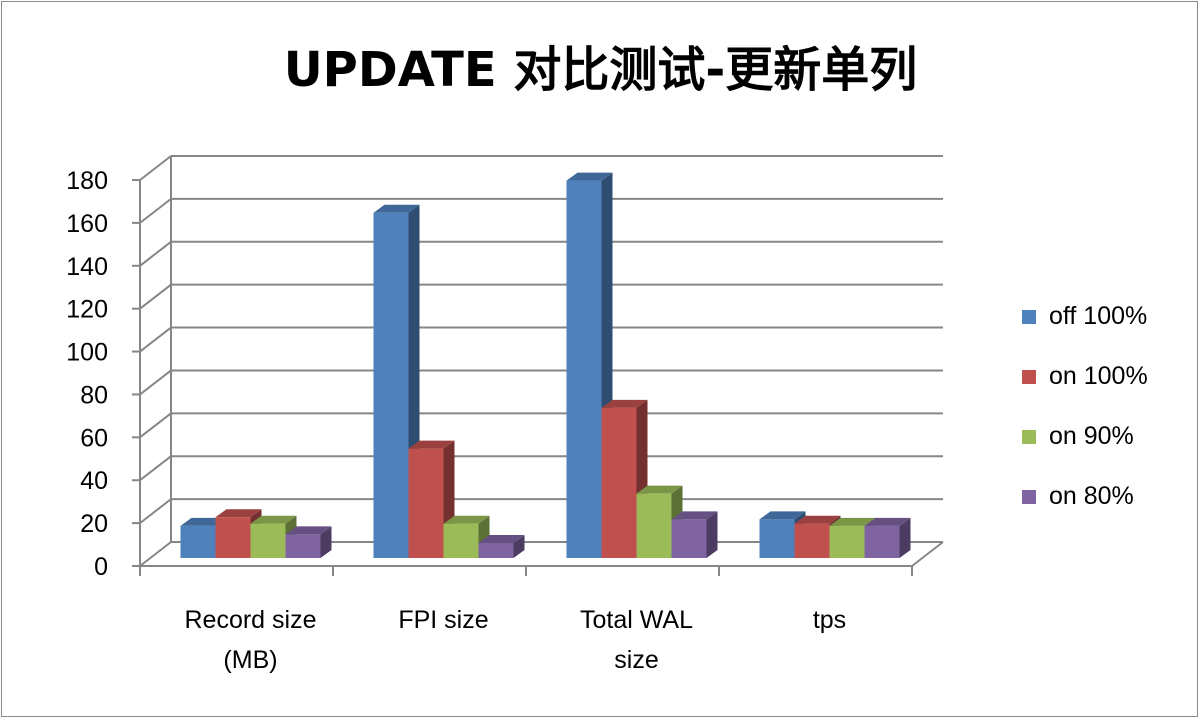 Image resolution: width=1201 pixels, height=720 pixels. I want to click on y-tick-label: 40, so click(94, 481).